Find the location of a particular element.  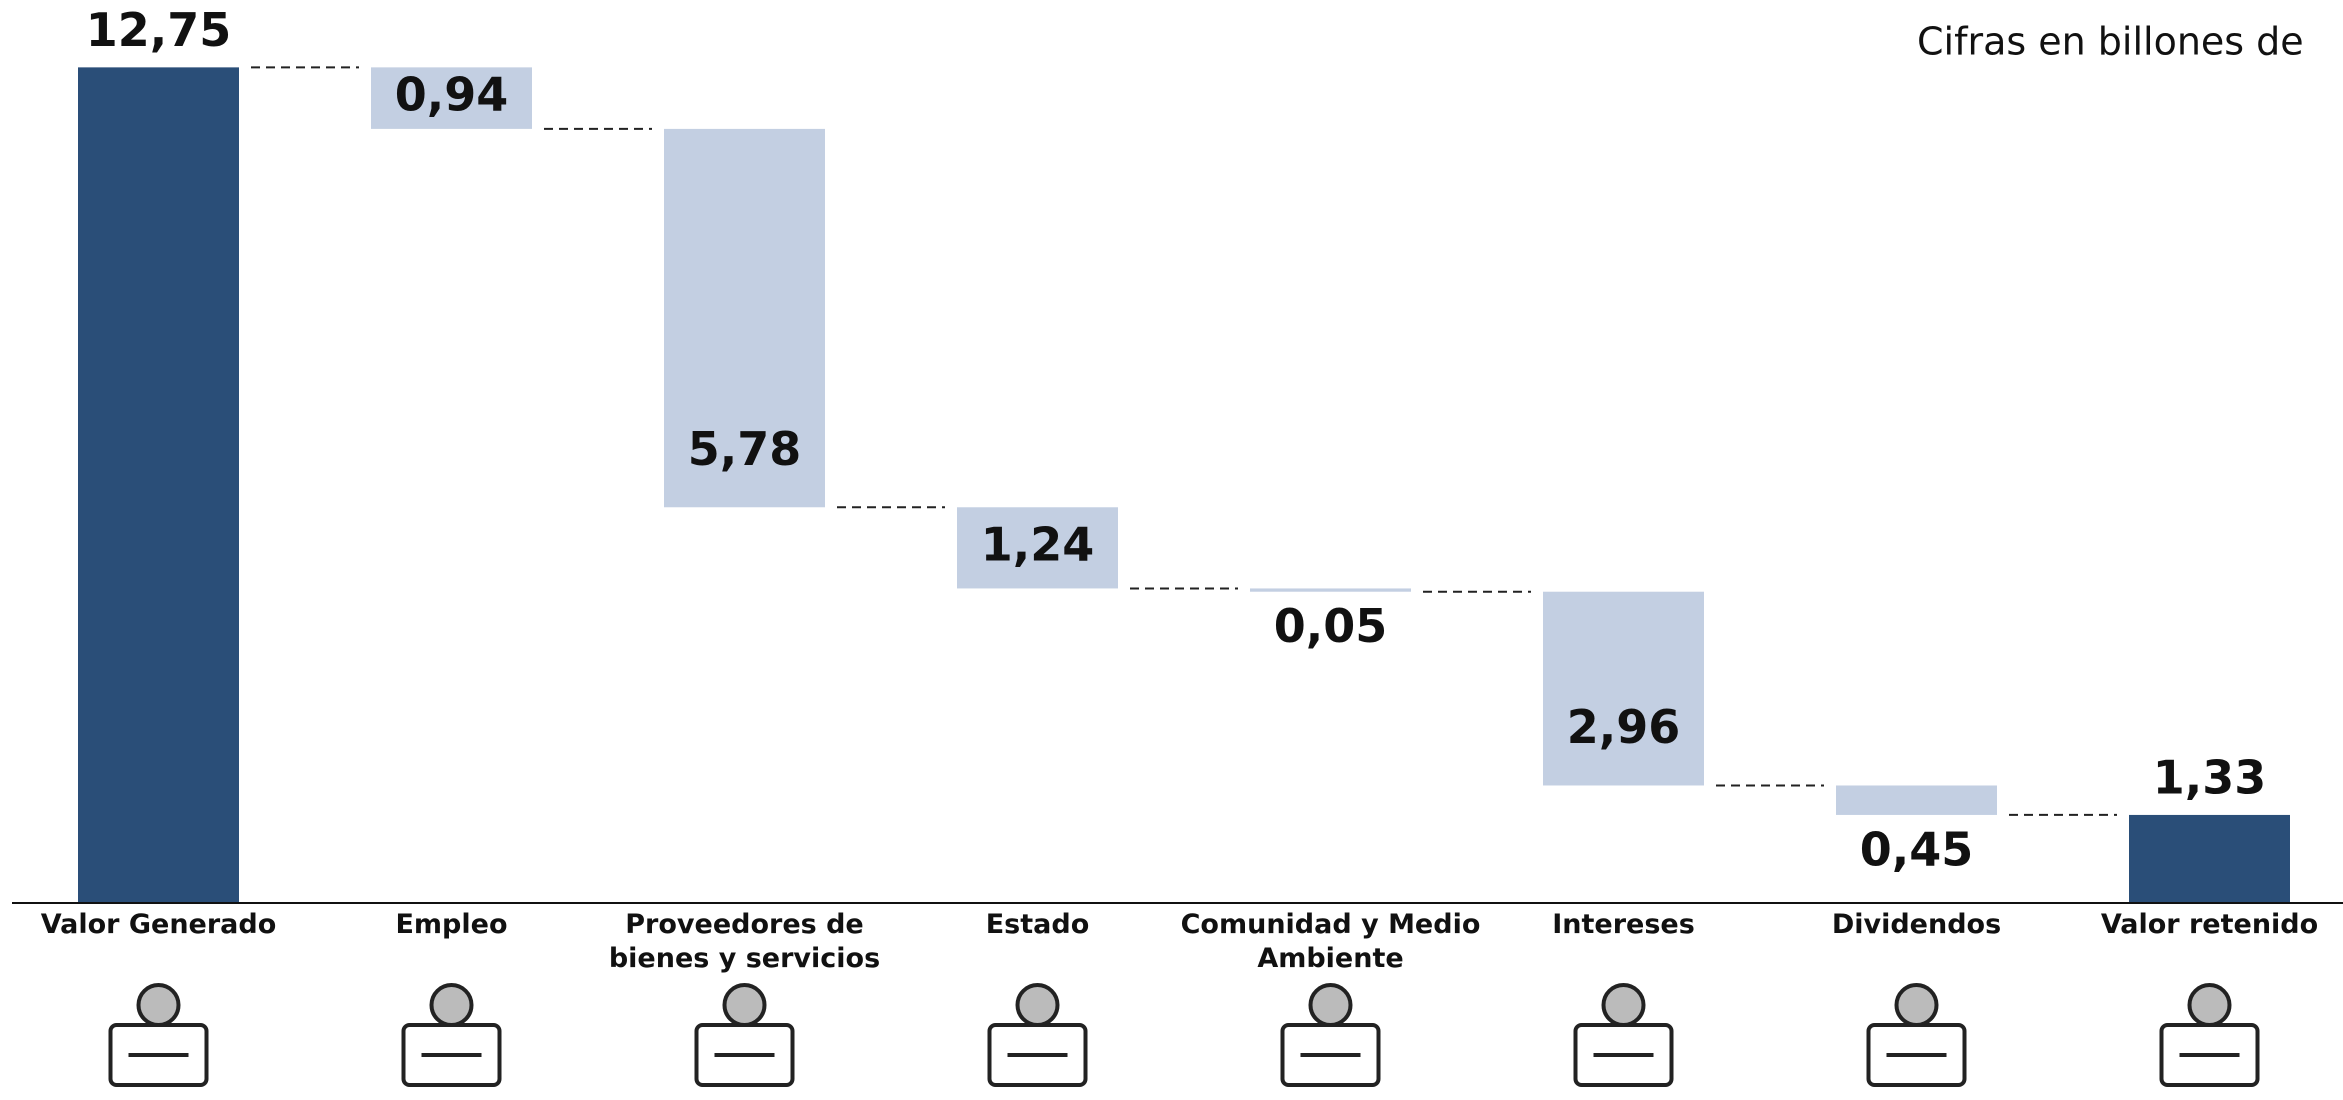

x-label-box: Valor Generado is located at coordinates (159, 948).